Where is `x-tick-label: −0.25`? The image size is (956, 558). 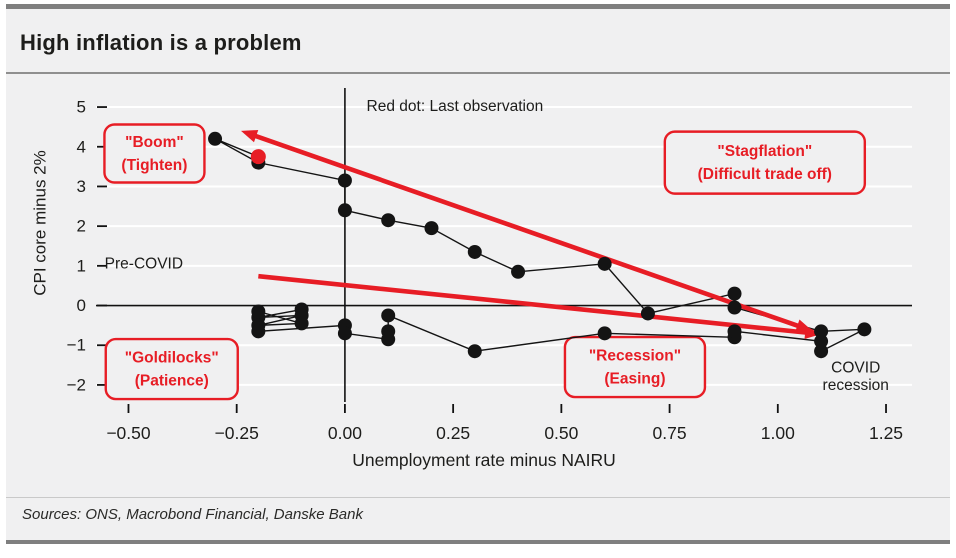 x-tick-label: −0.25 is located at coordinates (237, 433).